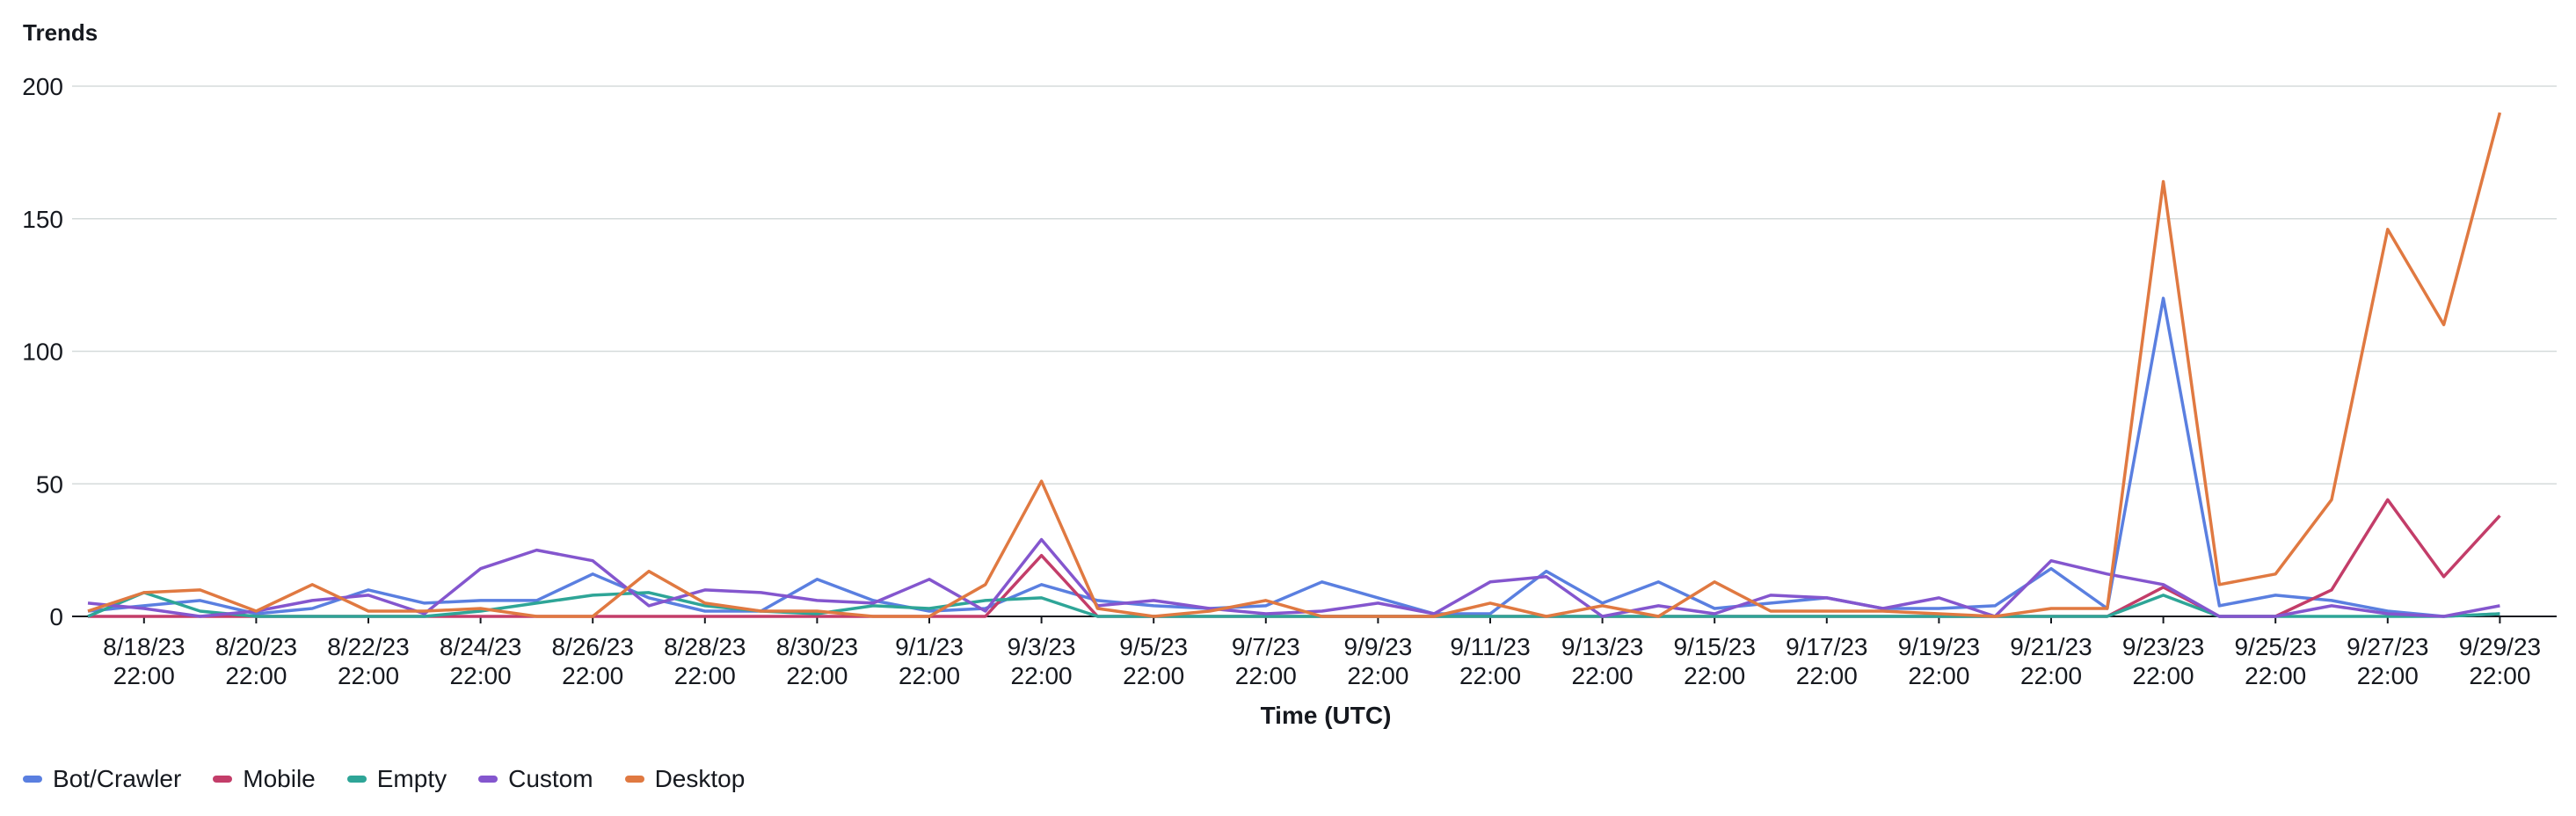 The height and width of the screenshot is (816, 2576). I want to click on x-tick-label: 9/1/23 22:00, so click(929, 661).